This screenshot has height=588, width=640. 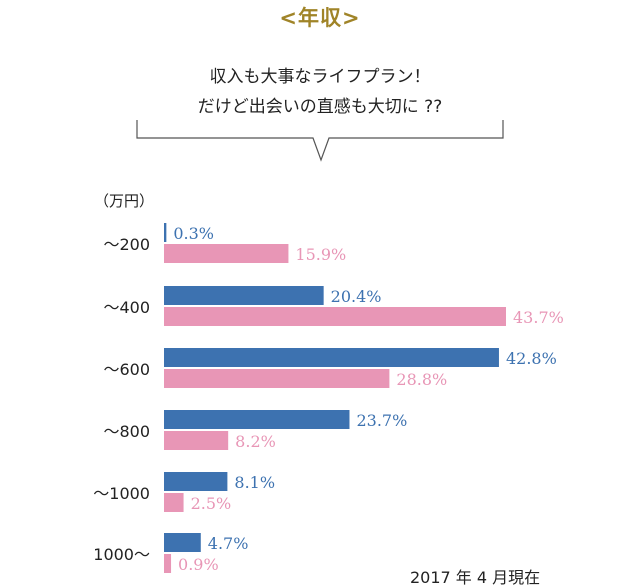 I want to click on speech-line-2: だけど出会いの直感も大切に ??, so click(x=320, y=107).